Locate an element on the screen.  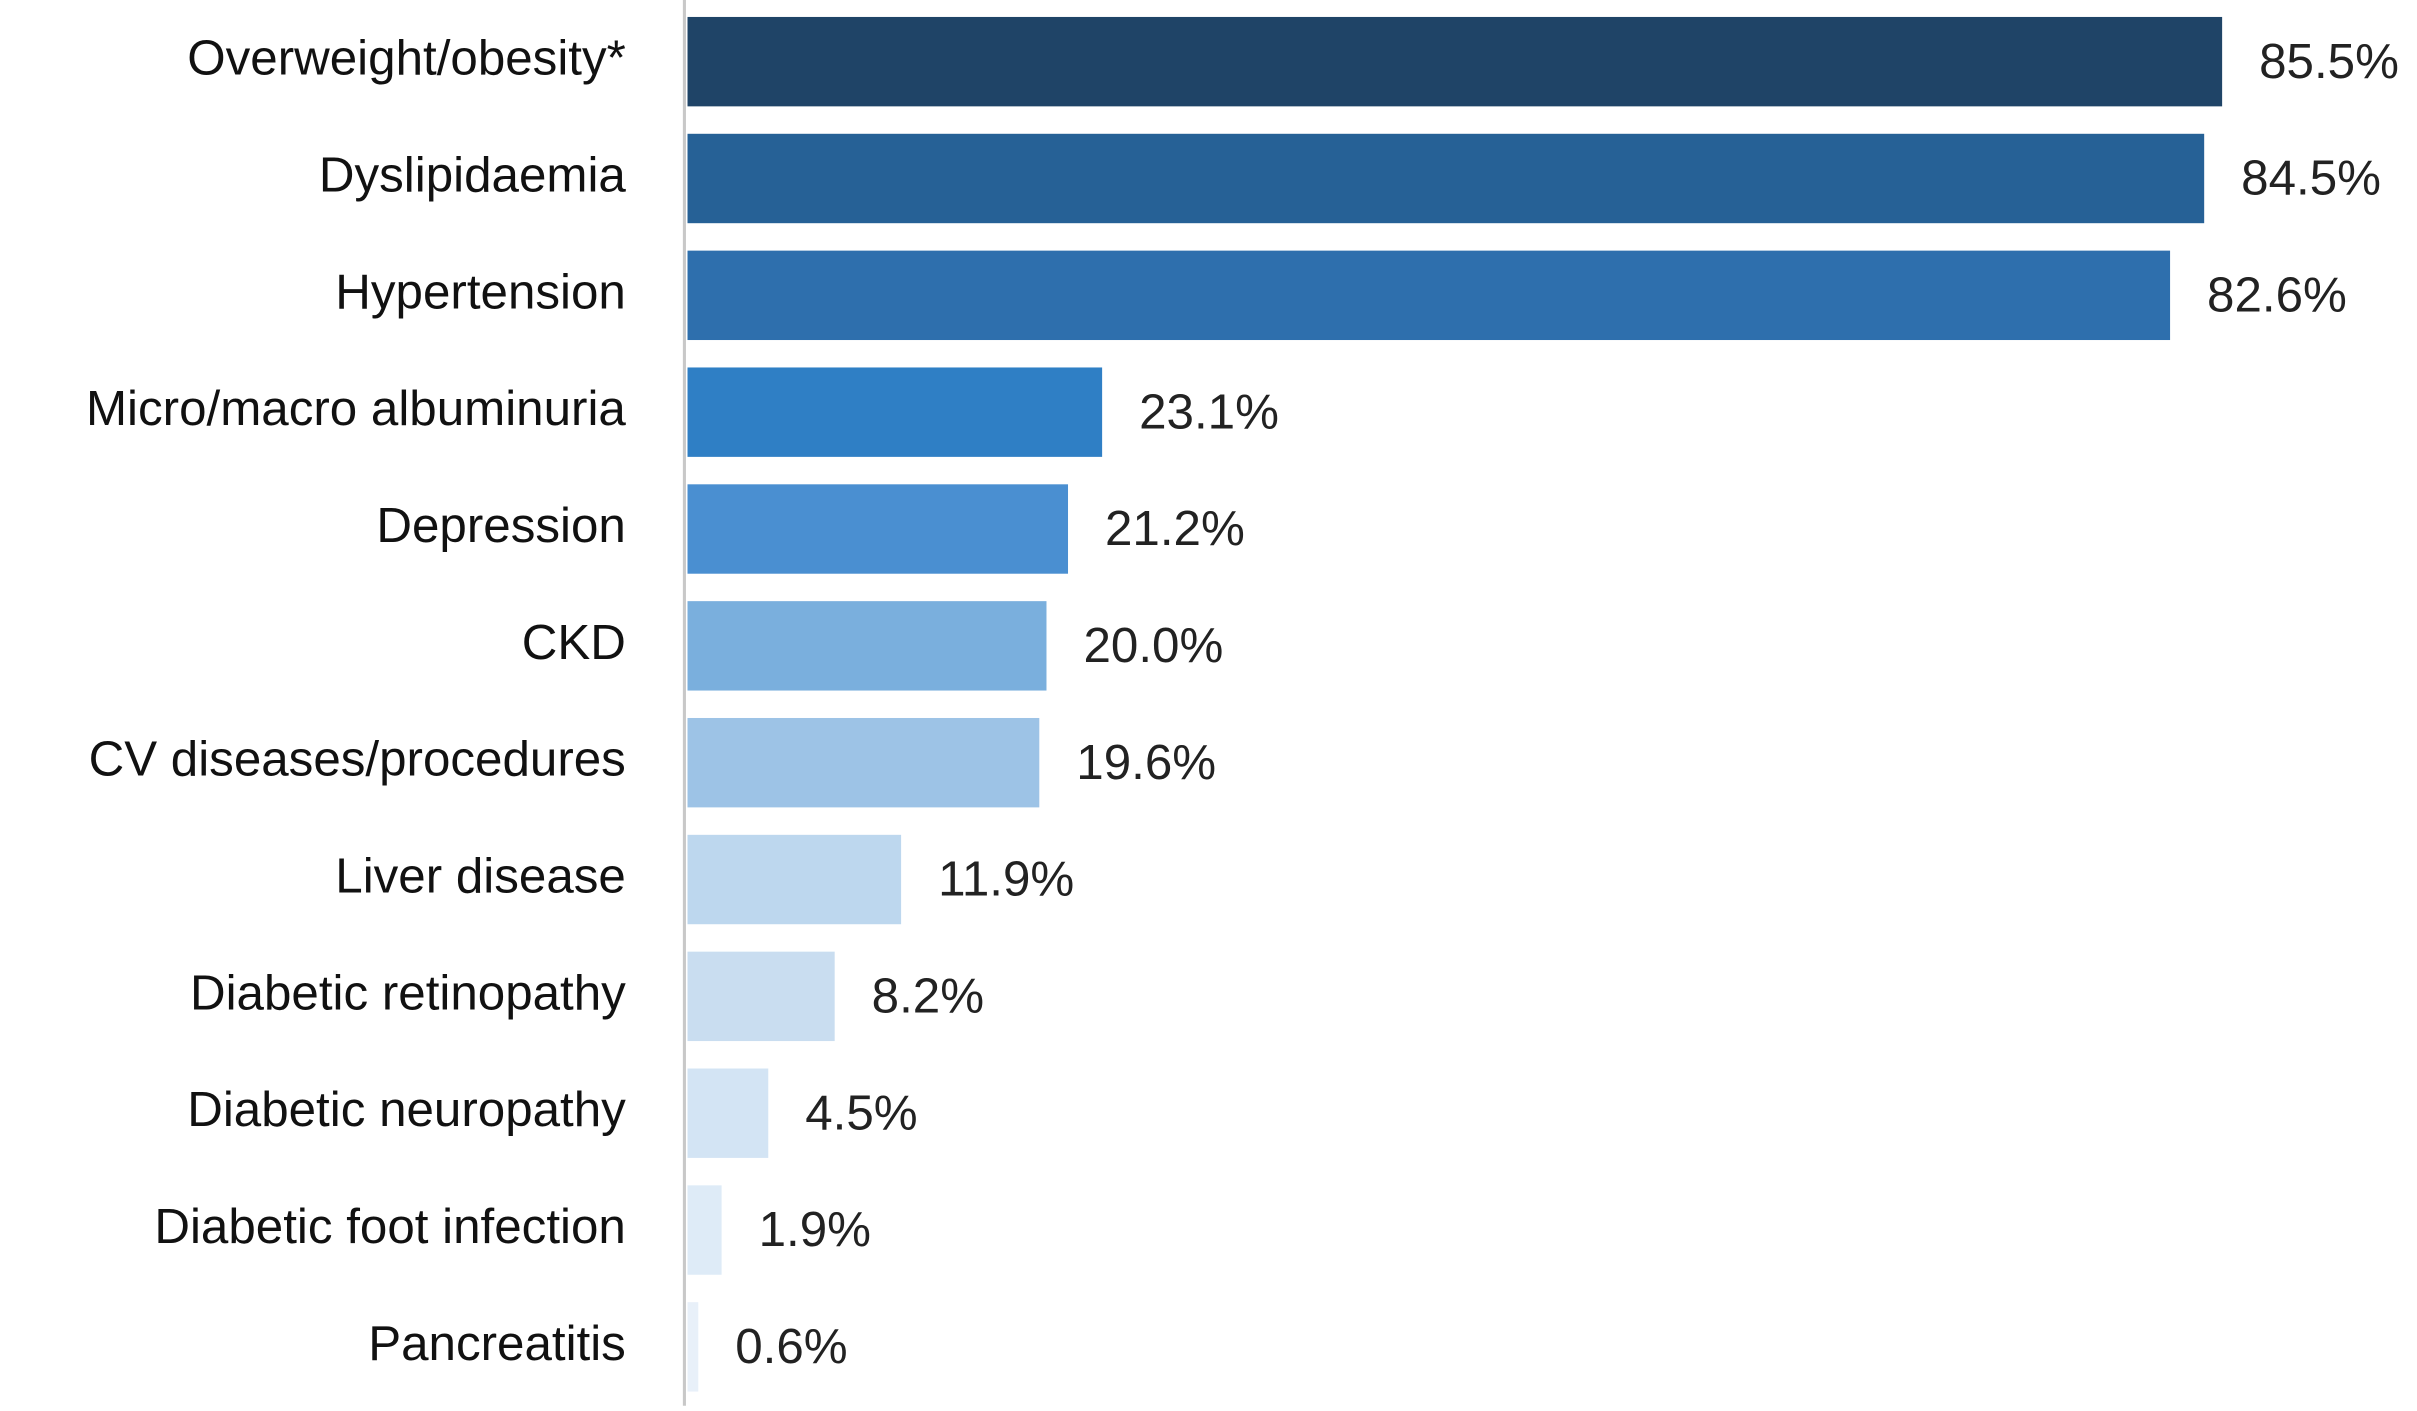
value-label: 19.6% is located at coordinates (1146, 762).